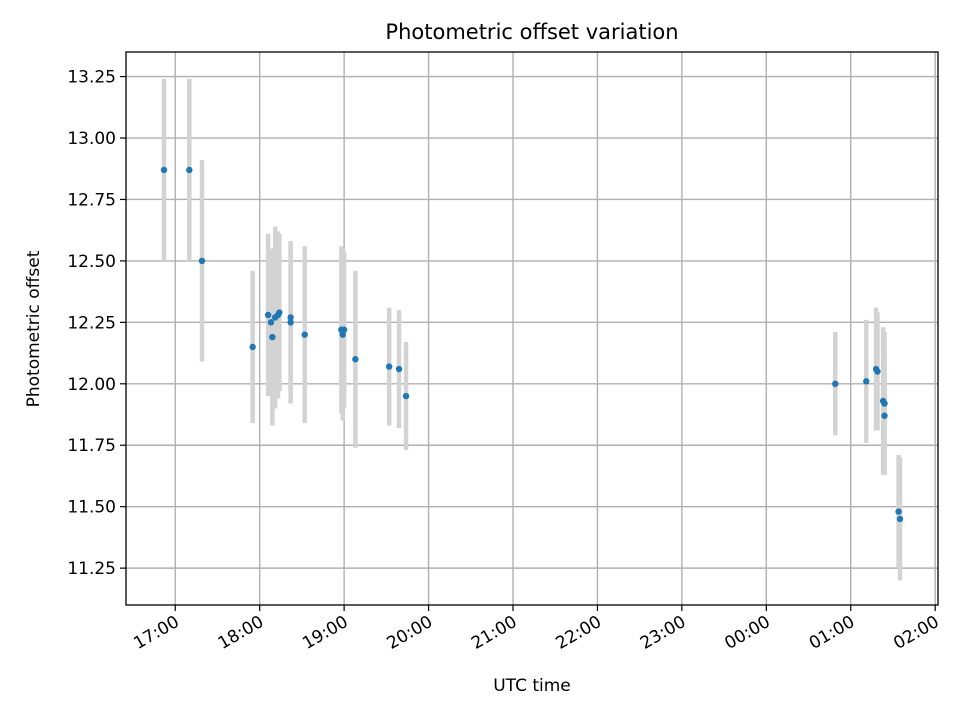 This screenshot has width=960, height=720. What do you see at coordinates (91, 508) in the screenshot?
I see `y-tick-label: 11.50` at bounding box center [91, 508].